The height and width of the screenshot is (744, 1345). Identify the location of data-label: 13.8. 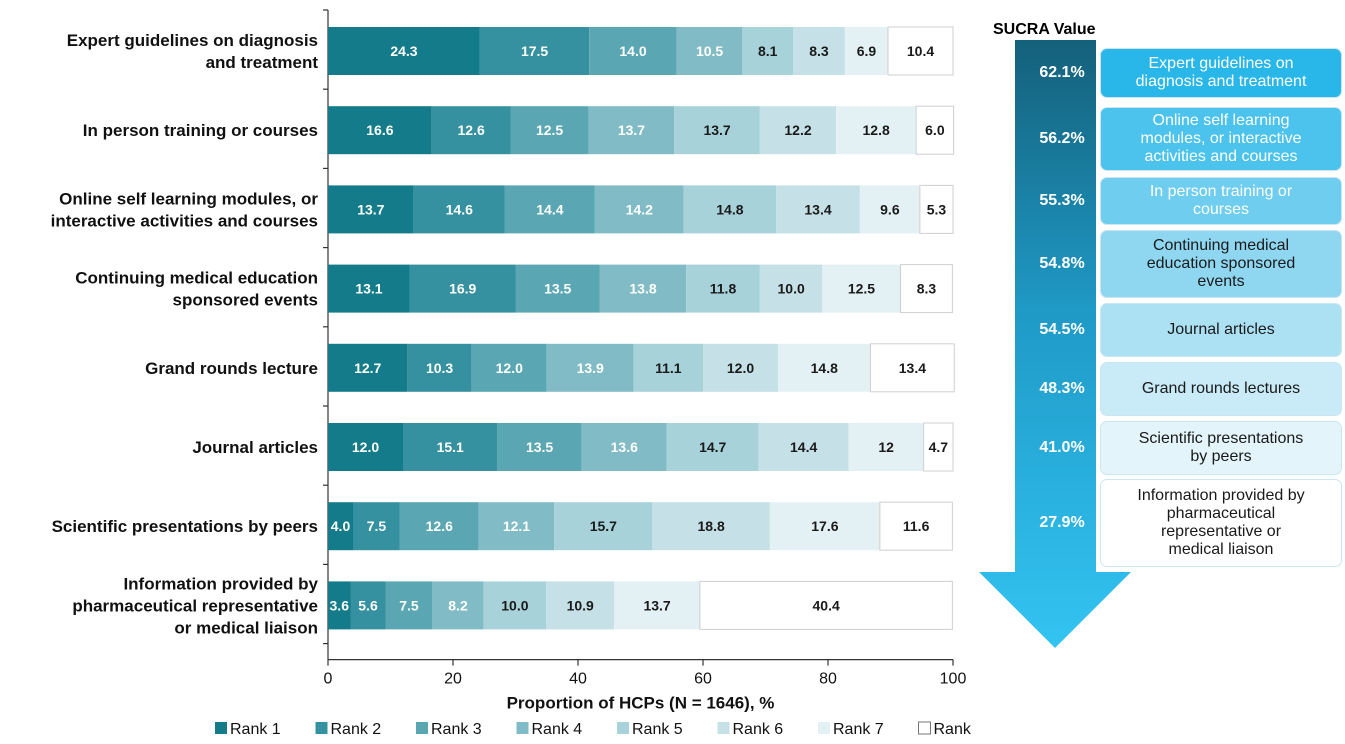
(642, 289).